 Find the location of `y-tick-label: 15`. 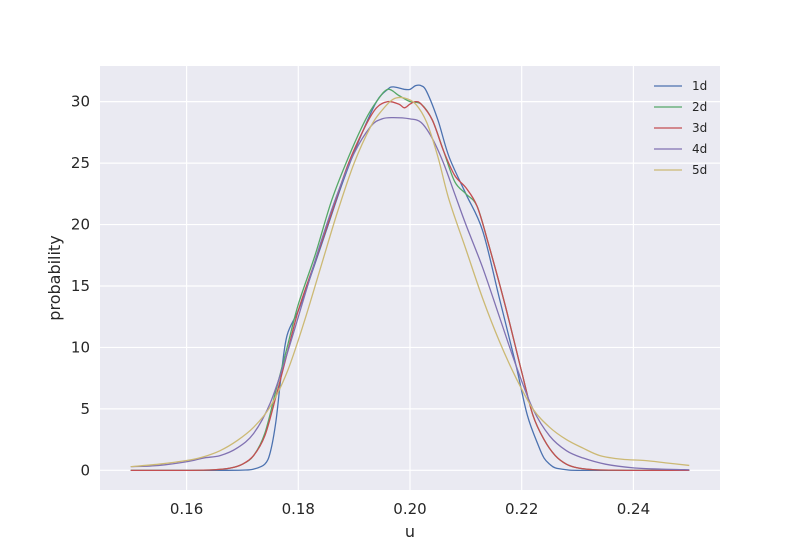

y-tick-label: 15 is located at coordinates (80, 286).